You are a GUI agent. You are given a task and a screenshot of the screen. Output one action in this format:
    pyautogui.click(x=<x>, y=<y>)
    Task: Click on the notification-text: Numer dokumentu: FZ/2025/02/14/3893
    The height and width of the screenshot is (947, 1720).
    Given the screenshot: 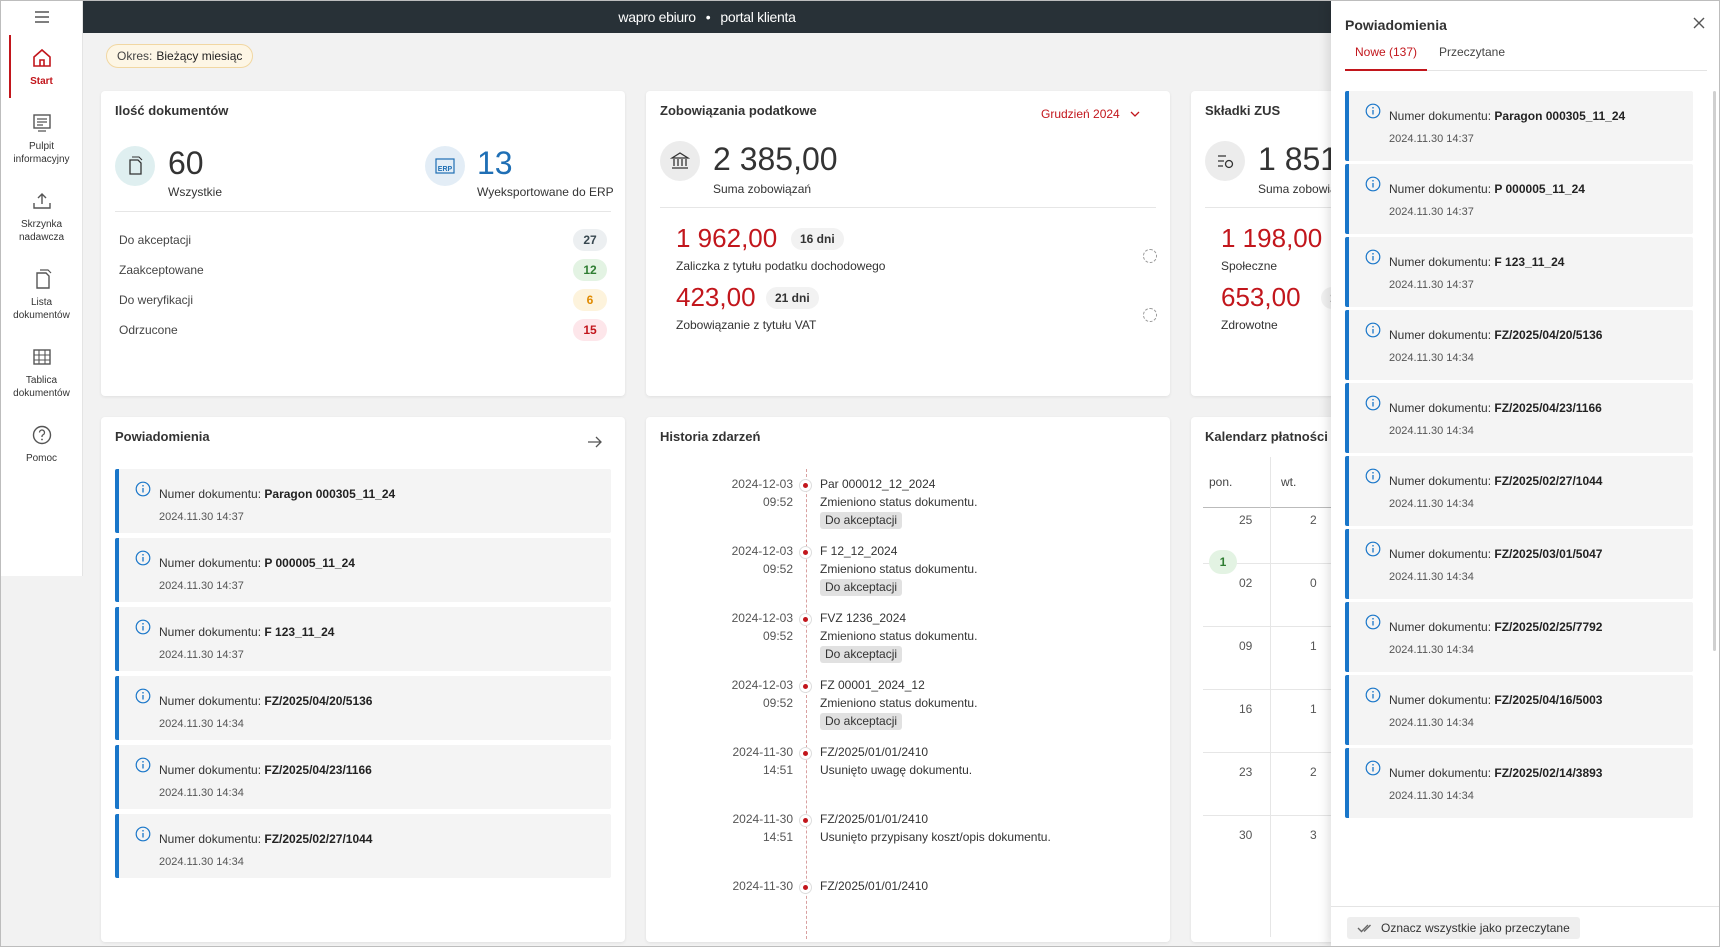 What is the action you would take?
    pyautogui.click(x=1495, y=773)
    